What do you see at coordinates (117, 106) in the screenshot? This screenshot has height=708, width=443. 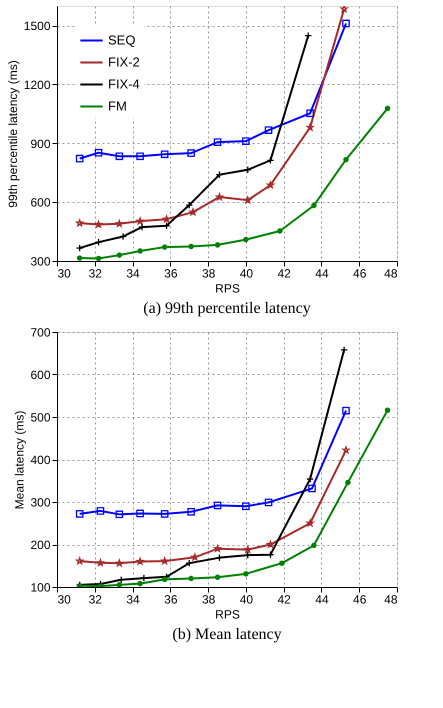 I see `legend-label: FM` at bounding box center [117, 106].